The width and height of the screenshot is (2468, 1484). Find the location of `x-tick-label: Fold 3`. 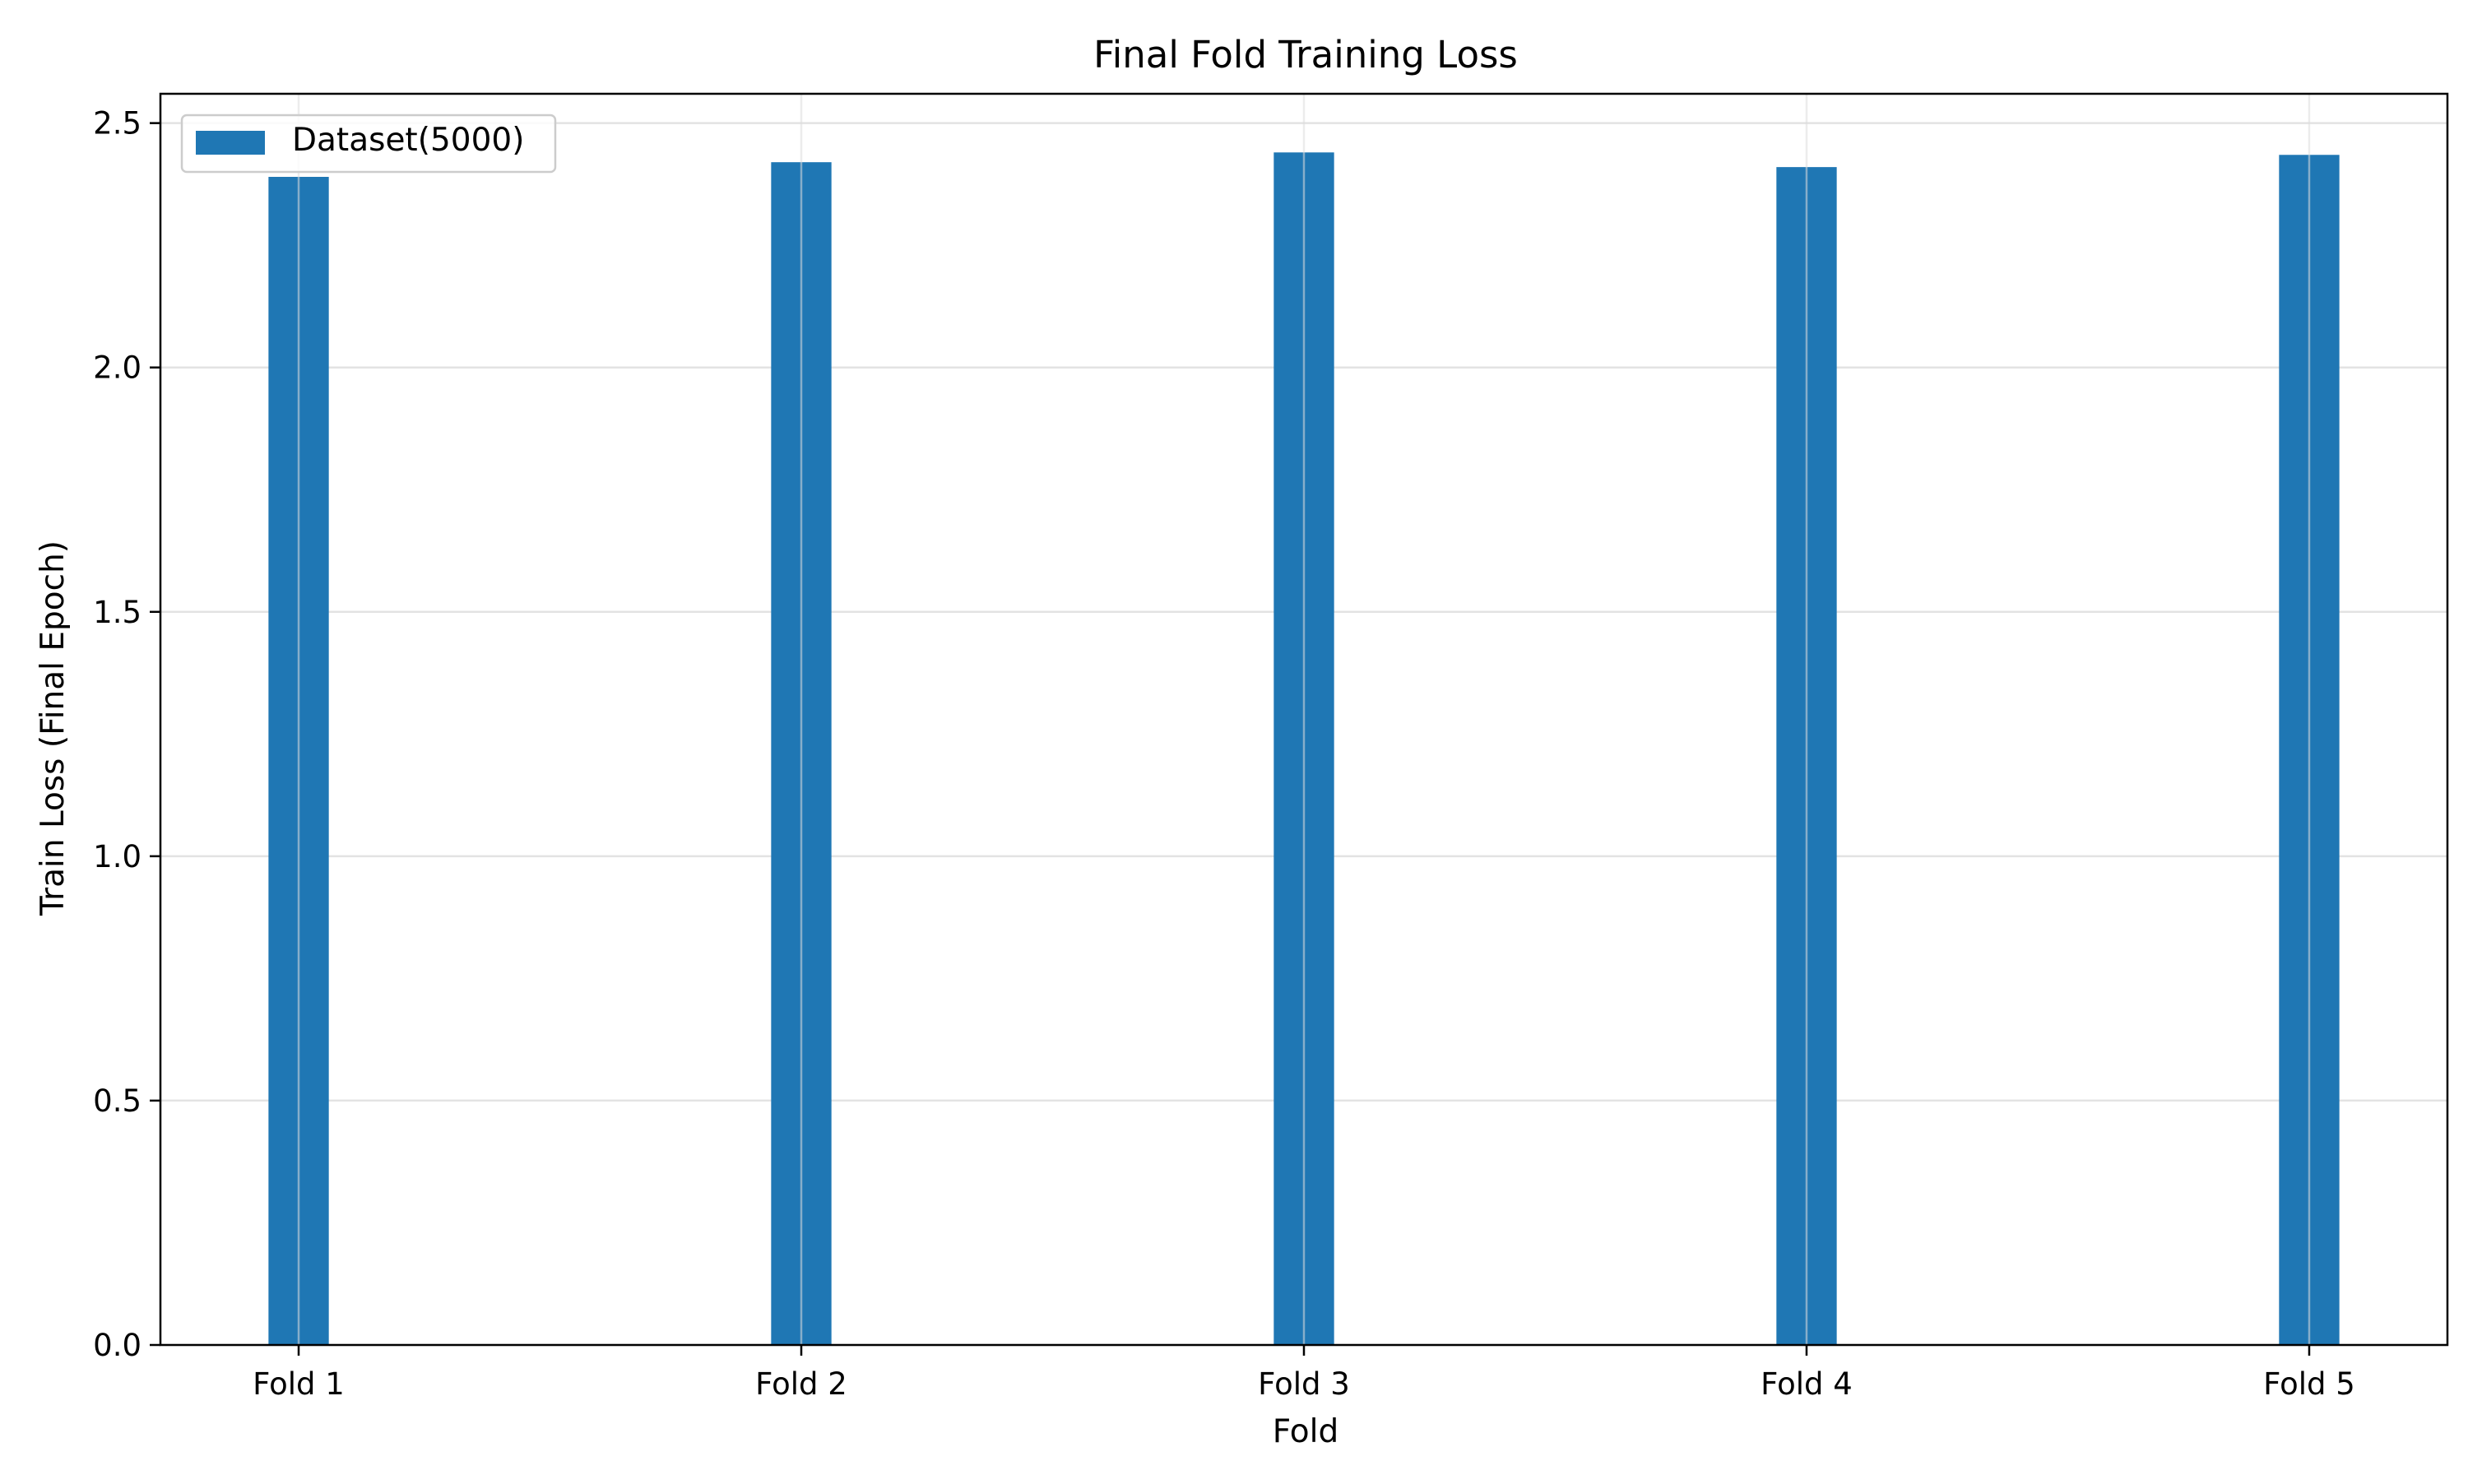

x-tick-label: Fold 3 is located at coordinates (1304, 1384).